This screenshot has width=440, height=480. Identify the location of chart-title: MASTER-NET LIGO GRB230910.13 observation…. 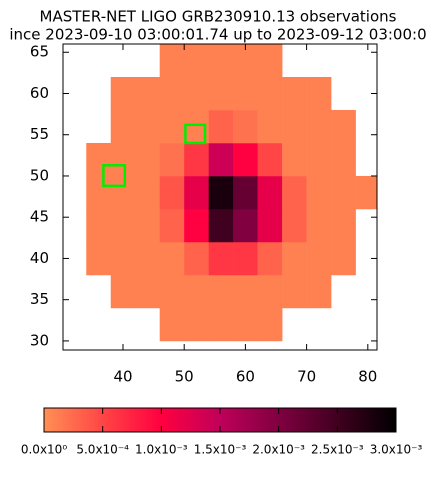
(218, 17).